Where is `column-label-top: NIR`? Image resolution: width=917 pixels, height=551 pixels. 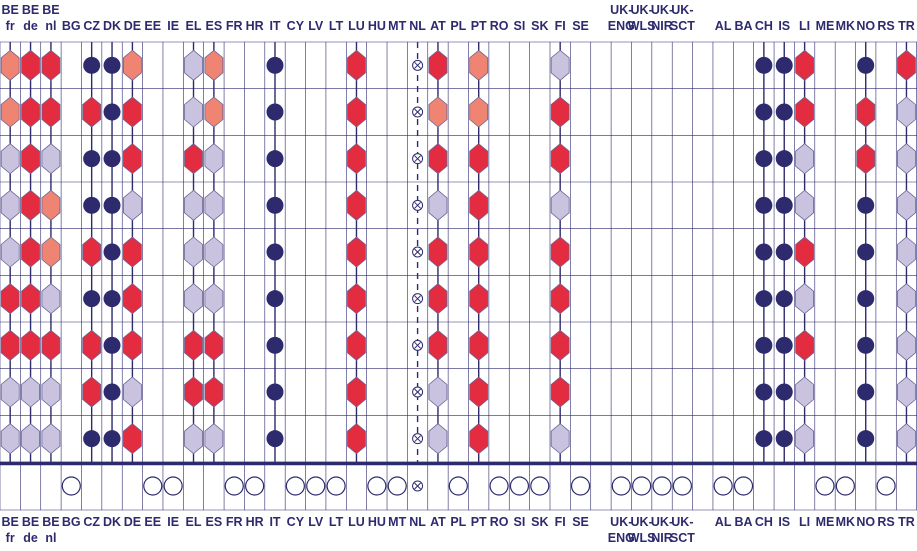
column-label-top: NIR is located at coordinates (662, 26).